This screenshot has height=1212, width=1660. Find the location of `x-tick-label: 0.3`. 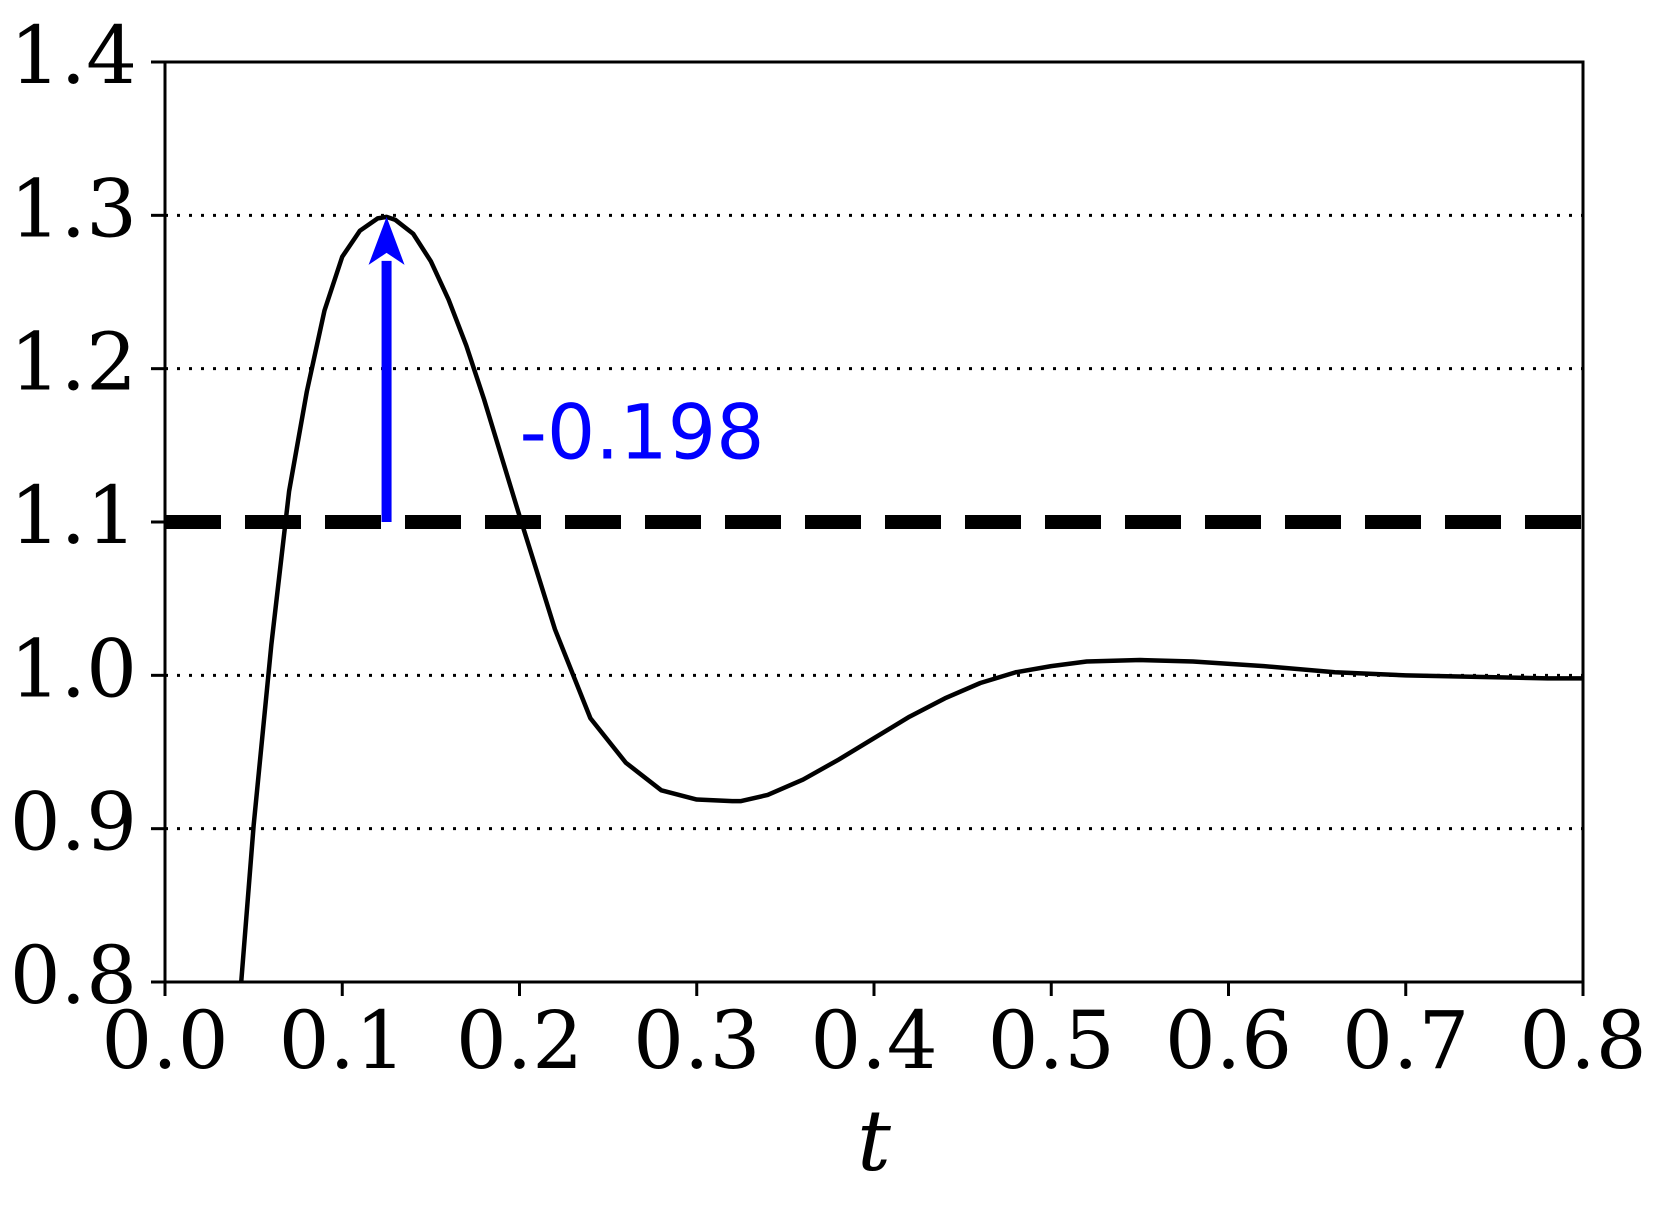

x-tick-label: 0.3 is located at coordinates (696, 1040).